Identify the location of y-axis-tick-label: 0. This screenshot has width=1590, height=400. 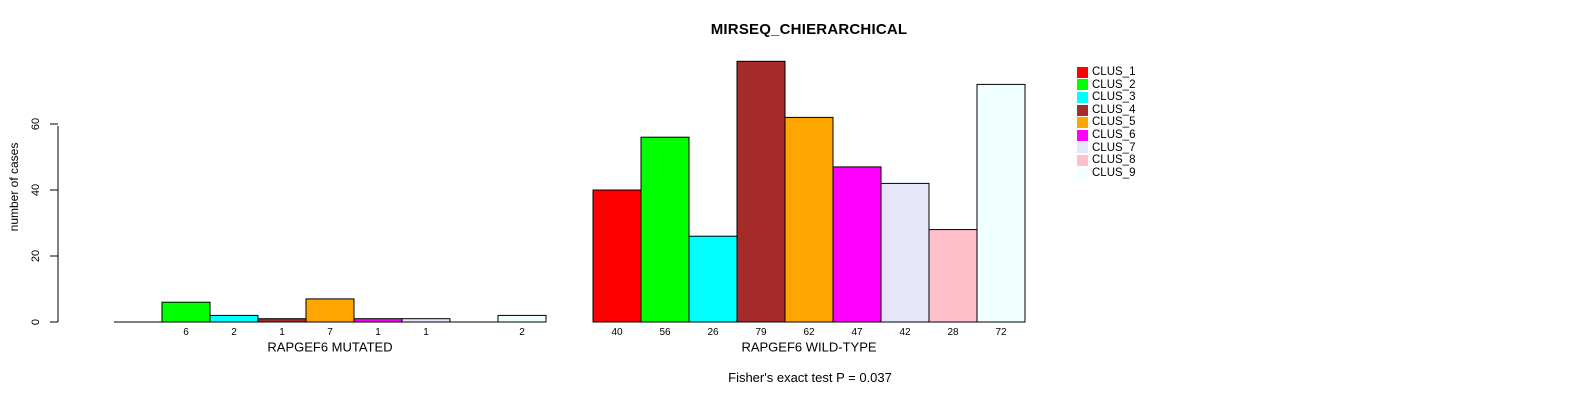
(36, 322).